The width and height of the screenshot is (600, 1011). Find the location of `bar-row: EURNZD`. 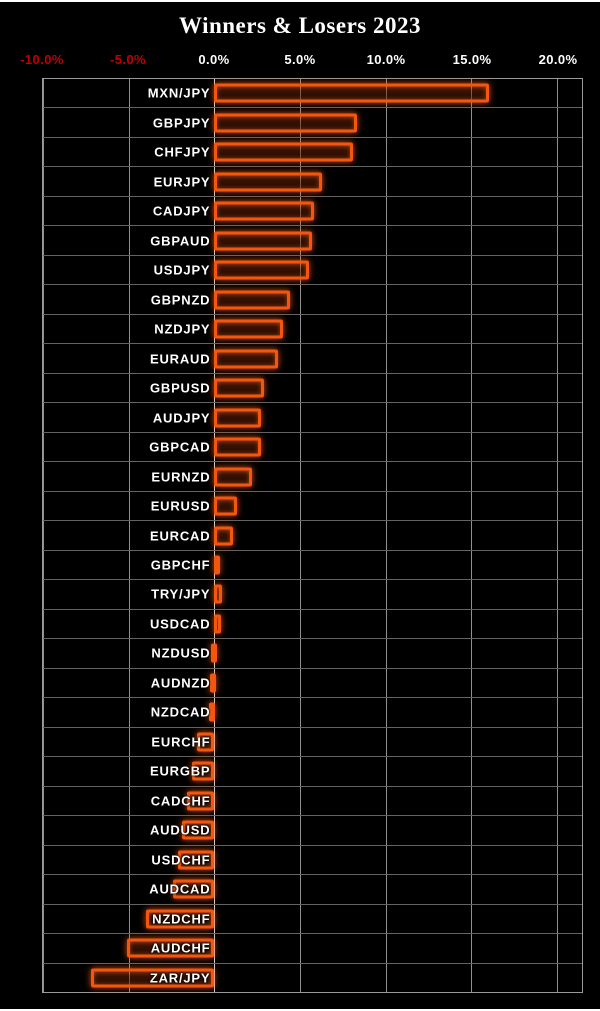

bar-row: EURNZD is located at coordinates (312, 477).